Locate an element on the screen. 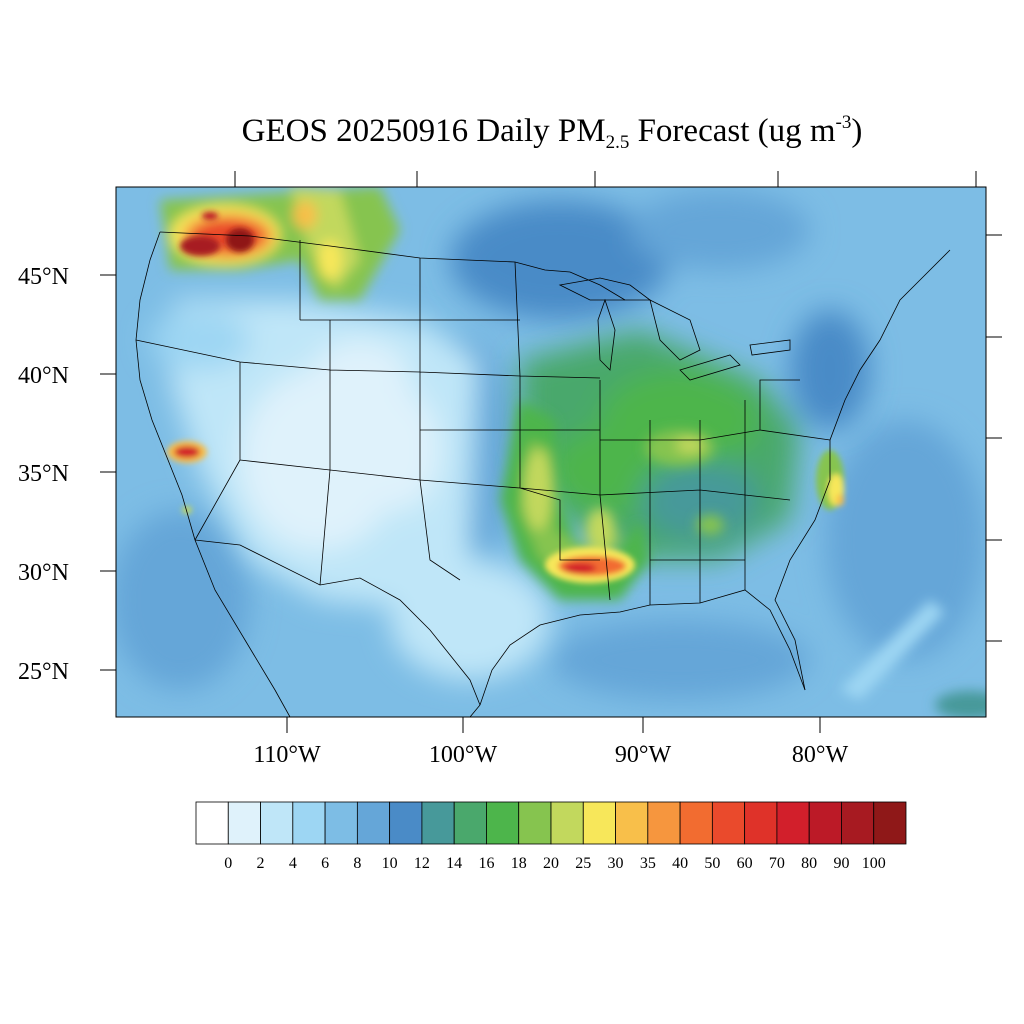 The height and width of the screenshot is (1024, 1024). colorbar-label: 70 is located at coordinates (777, 863).